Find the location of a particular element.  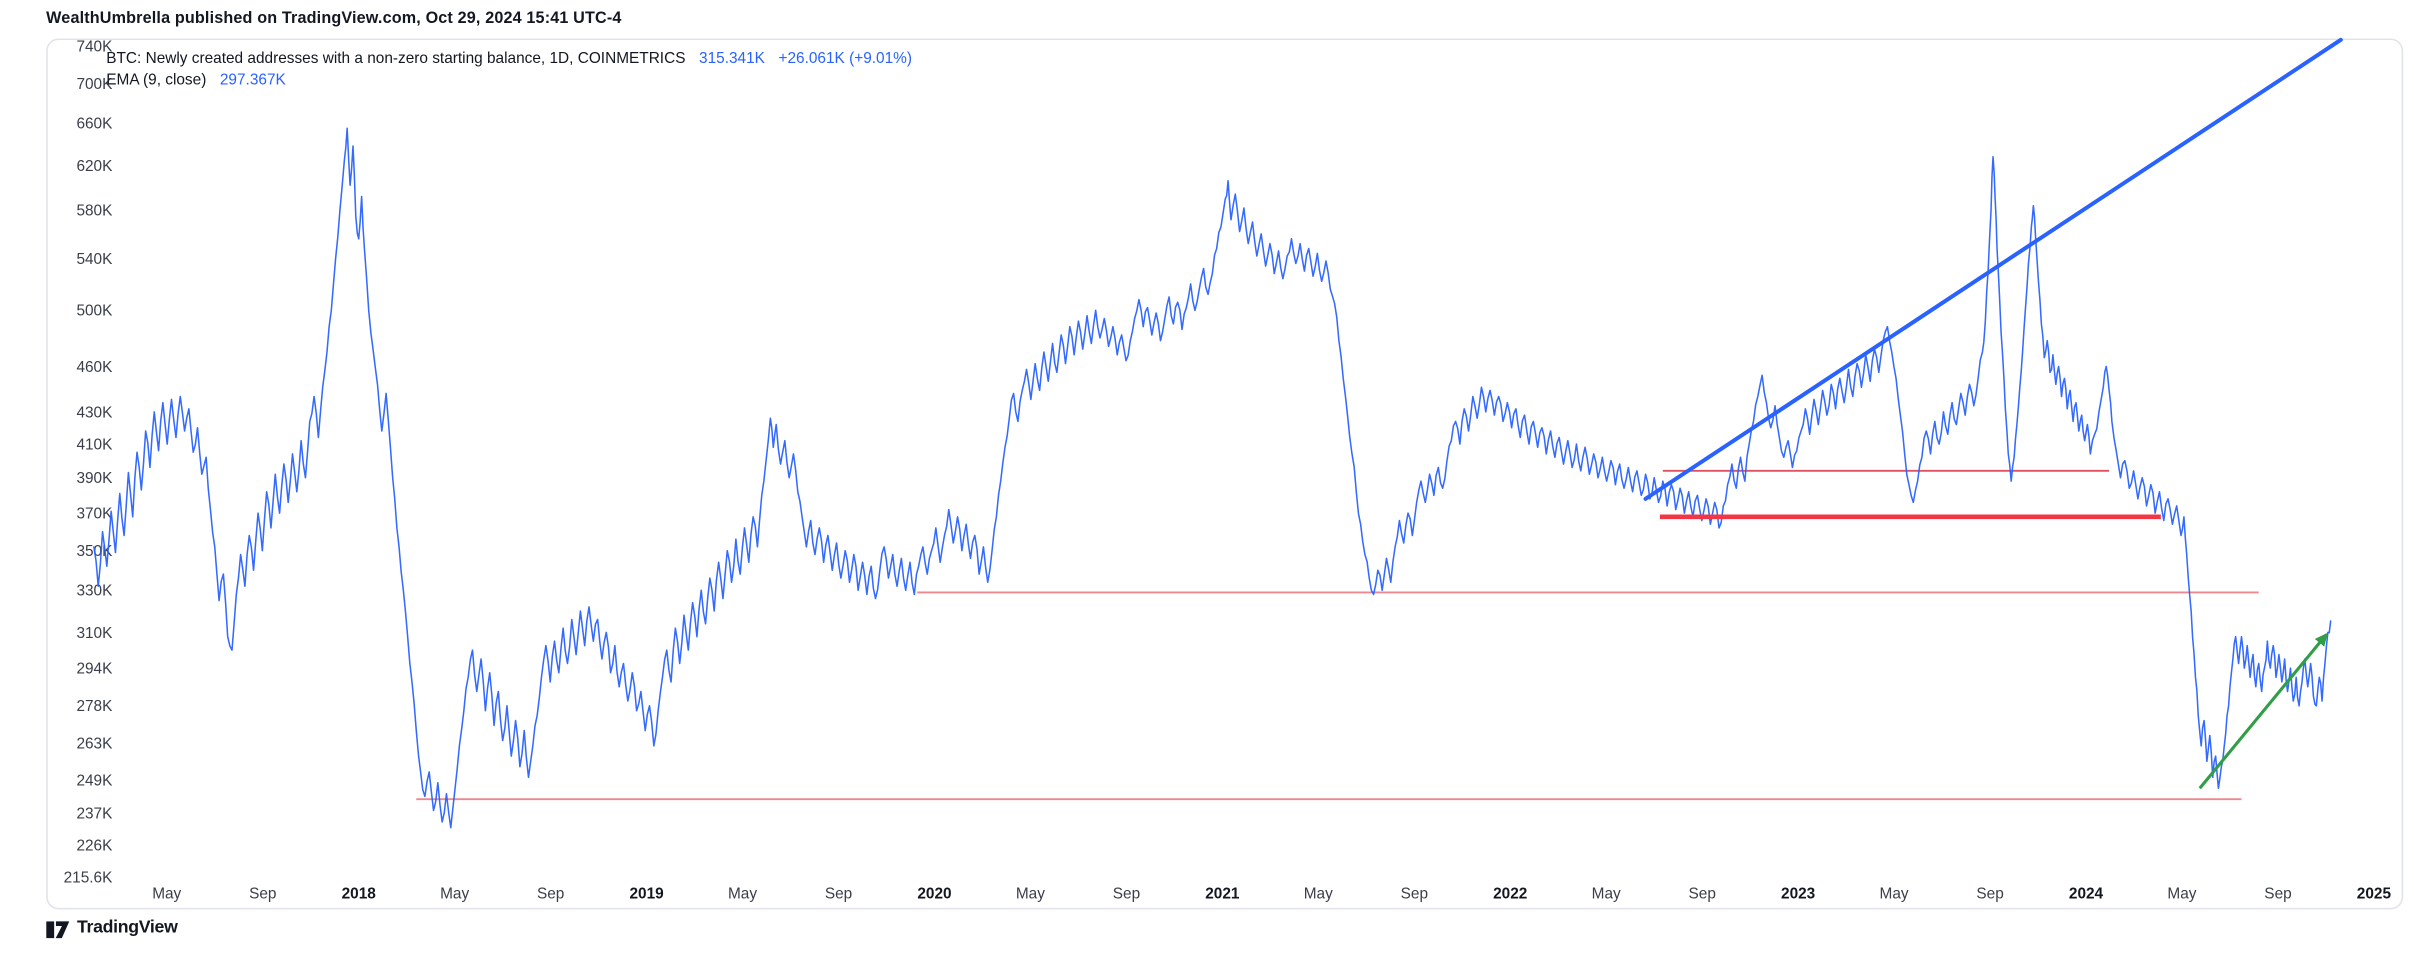

y-axis-tick: 660K is located at coordinates (94, 124).